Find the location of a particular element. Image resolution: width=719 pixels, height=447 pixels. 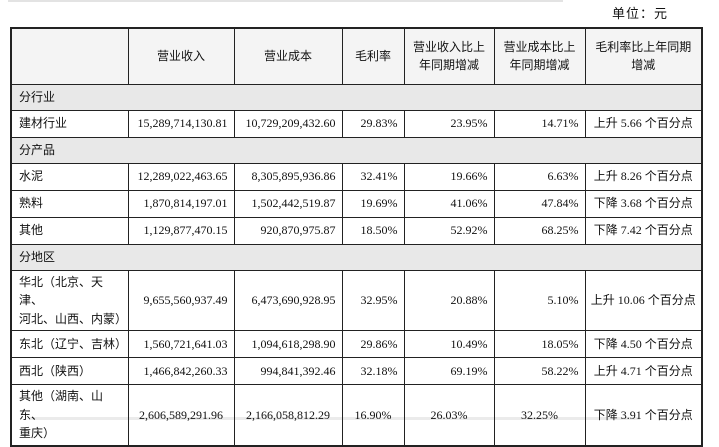

revenue-yoy-change-cell: 69.19% is located at coordinates (449, 371).